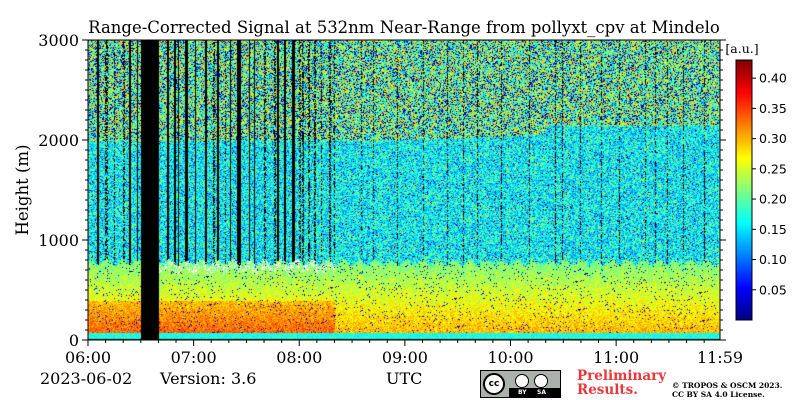 Image resolution: width=800 pixels, height=400 pixels. I want to click on colorbar-frame, so click(744, 190).